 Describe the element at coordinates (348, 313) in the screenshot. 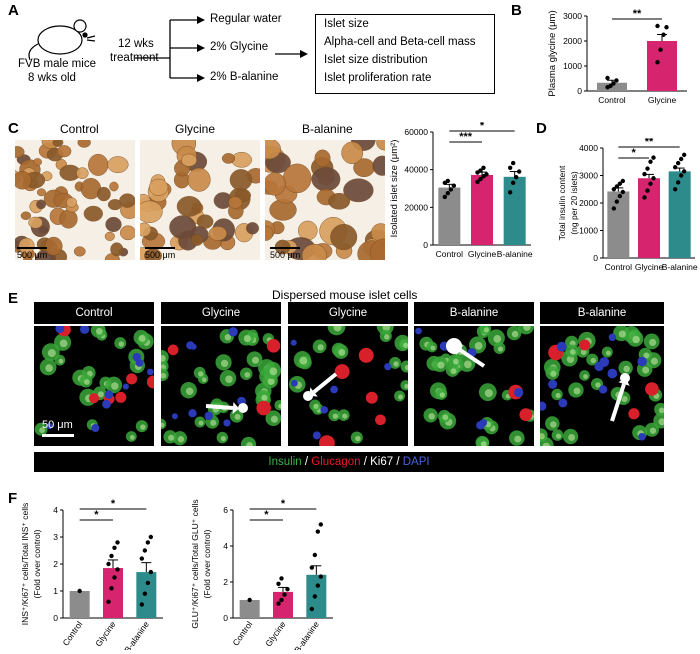

I see `micro-title-glycine-2: Glycine` at that location.